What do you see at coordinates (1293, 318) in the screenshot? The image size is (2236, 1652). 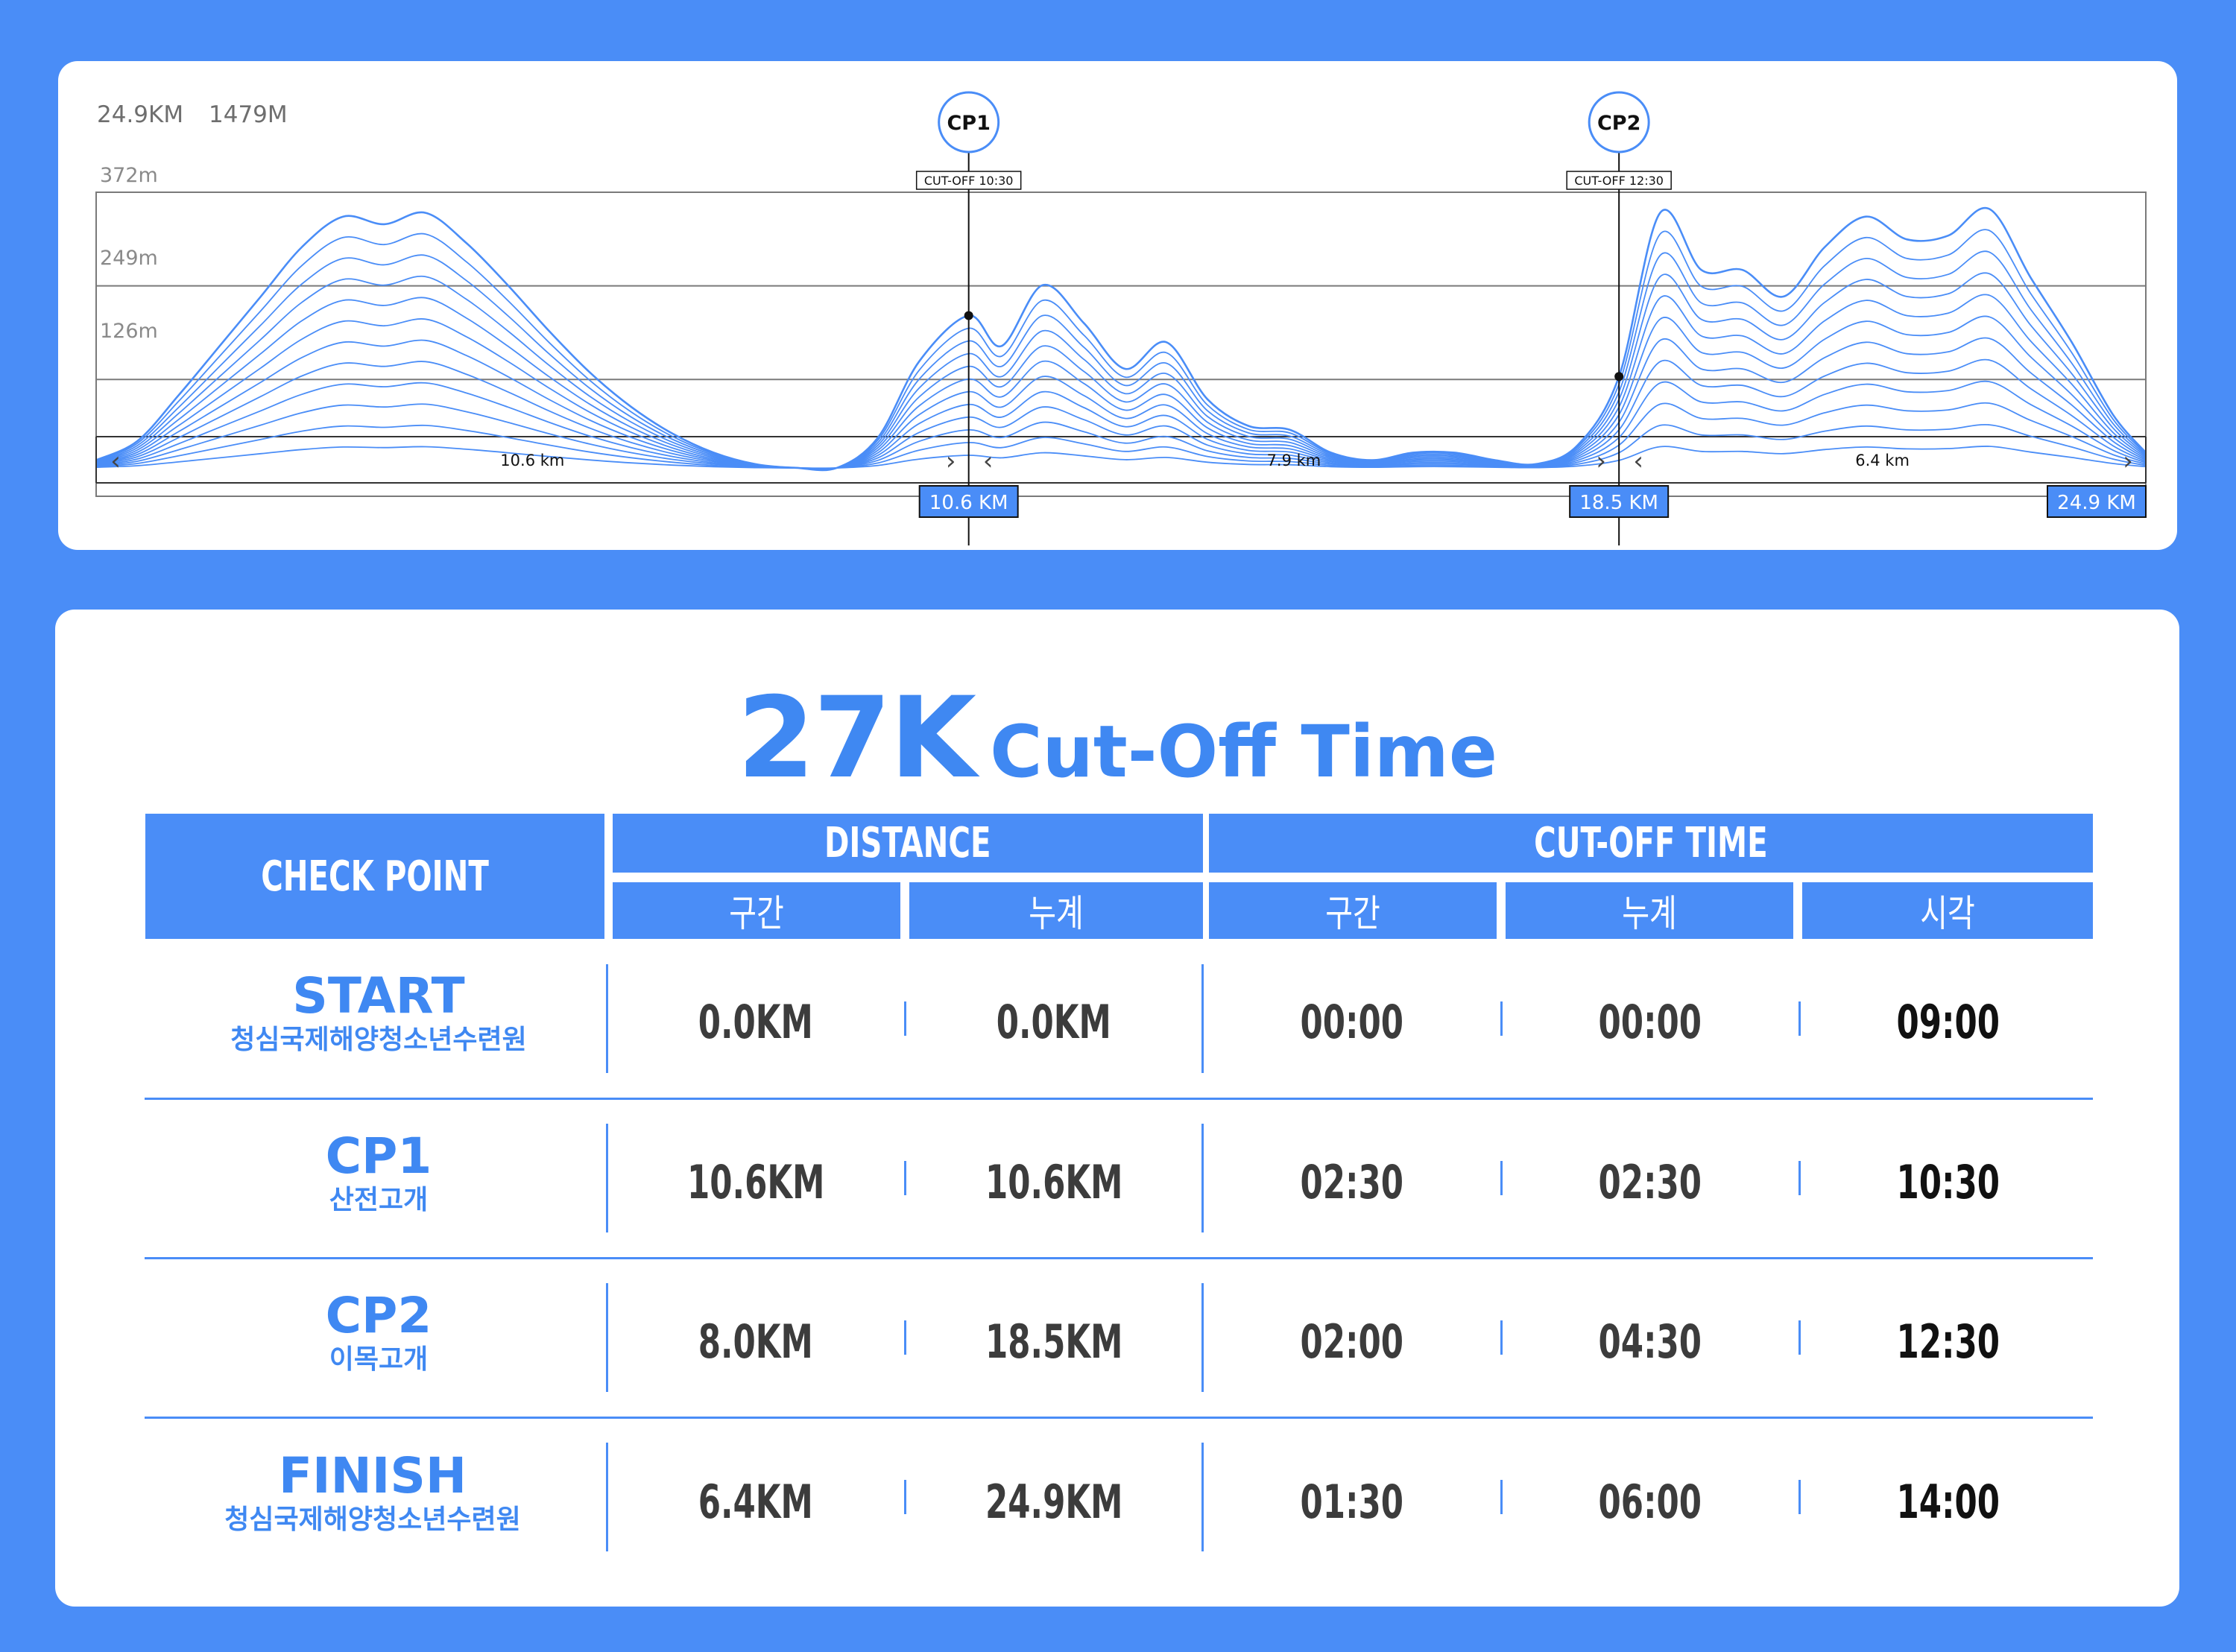 I see `checkpoint-markers: CP1 CUT-OFF 10:30 CP2 CUT-OFF 12:30` at bounding box center [1293, 318].